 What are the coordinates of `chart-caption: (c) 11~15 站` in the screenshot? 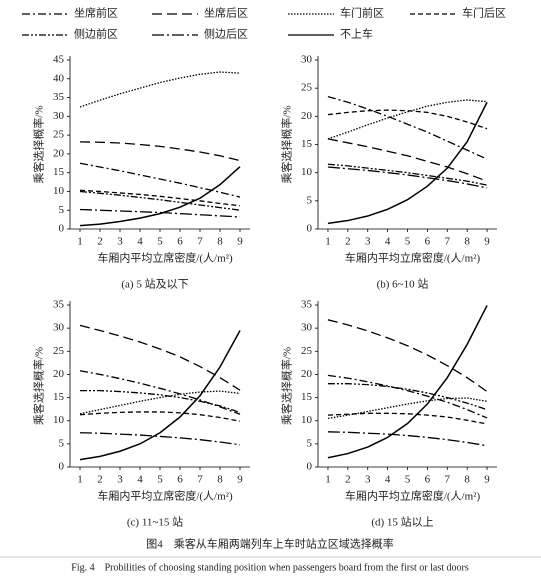 It's located at (155, 522).